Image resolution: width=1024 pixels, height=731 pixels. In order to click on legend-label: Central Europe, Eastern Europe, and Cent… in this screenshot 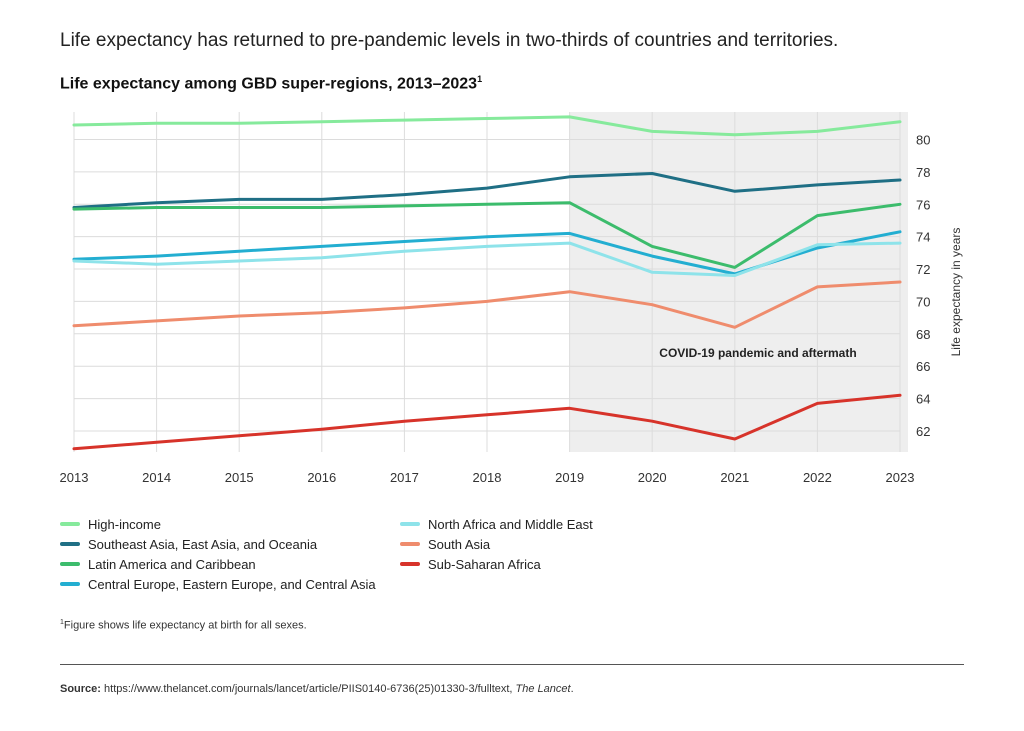, I will do `click(232, 584)`.